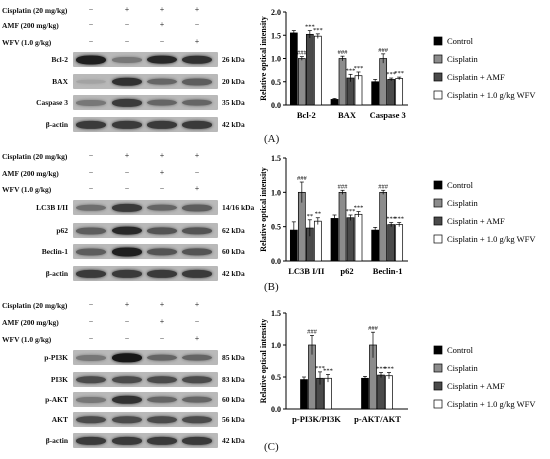  I want to click on molecular-weight-label: 83 kDa, so click(233, 379).